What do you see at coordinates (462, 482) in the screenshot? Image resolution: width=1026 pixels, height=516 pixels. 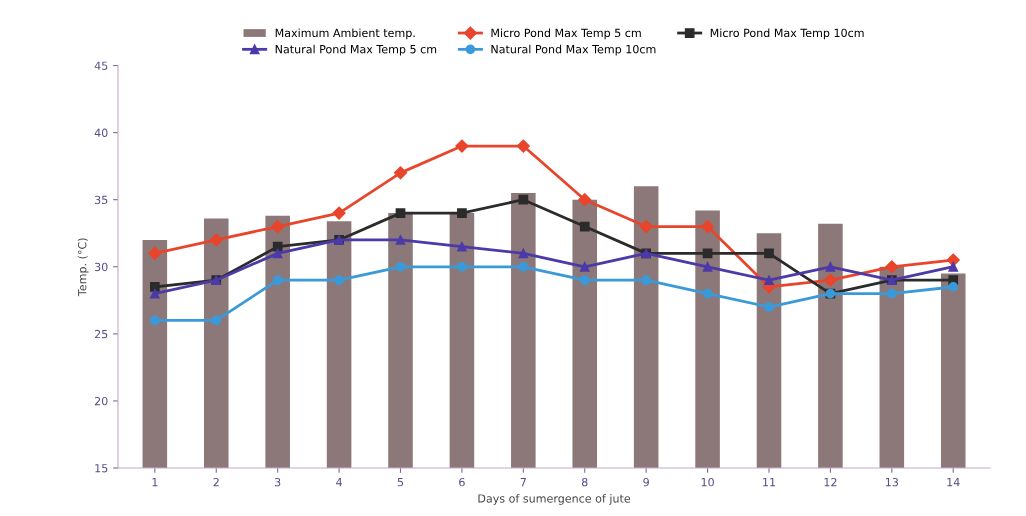 I see `x-tick-label: 6` at bounding box center [462, 482].